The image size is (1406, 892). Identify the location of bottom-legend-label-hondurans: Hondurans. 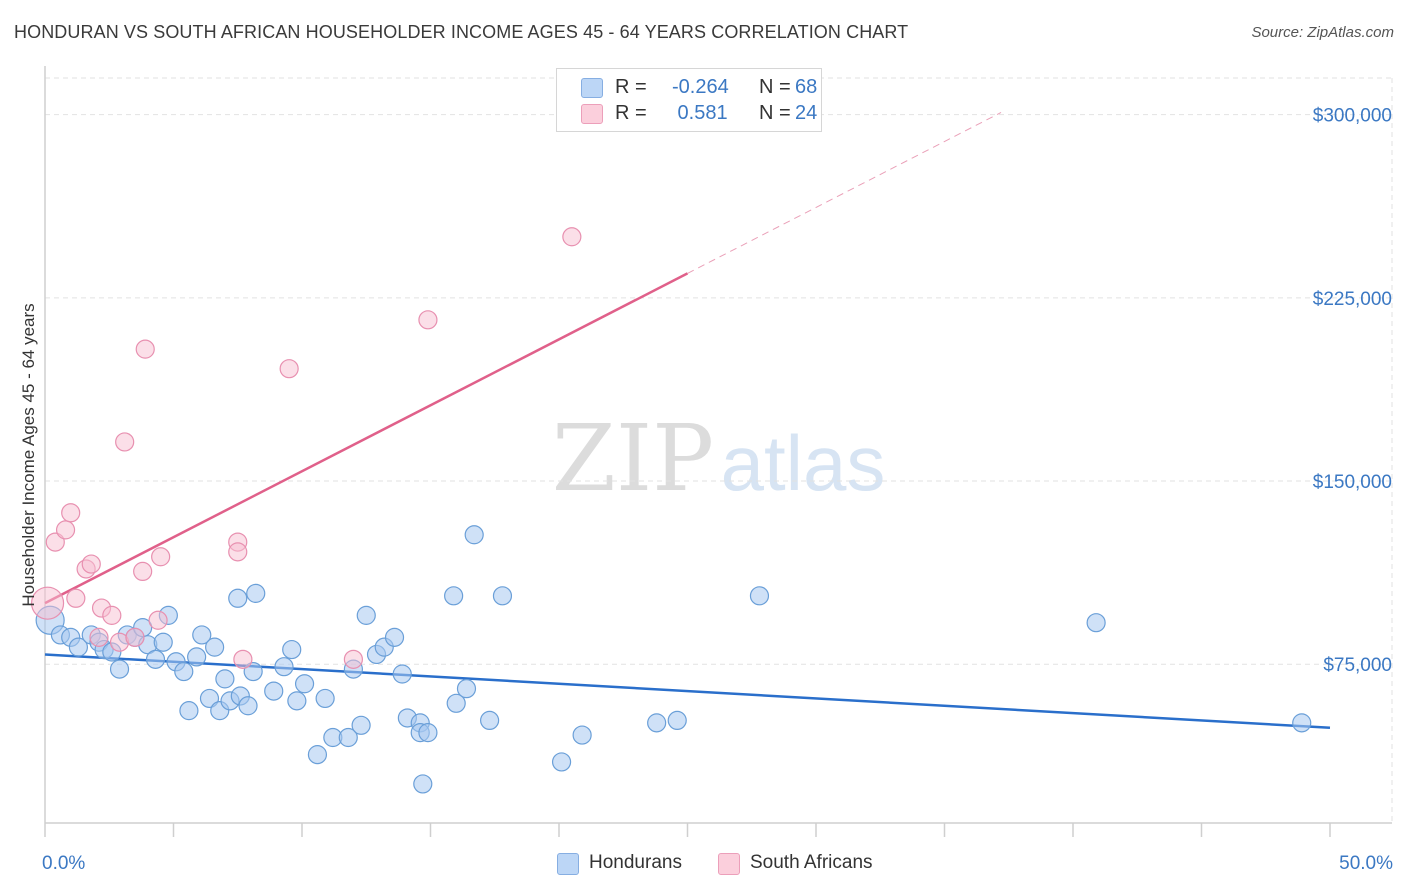
(635, 862).